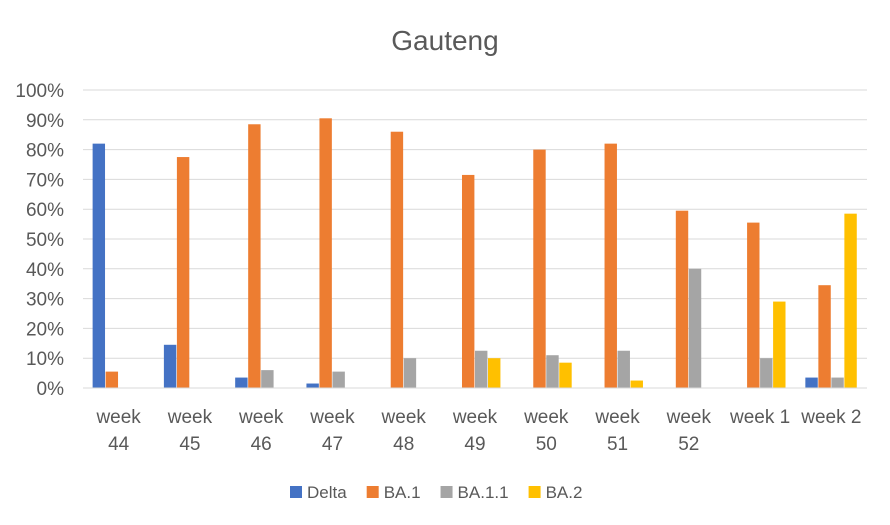 This screenshot has width=890, height=525. What do you see at coordinates (830, 417) in the screenshot?
I see `x-tick-label: week 2` at bounding box center [830, 417].